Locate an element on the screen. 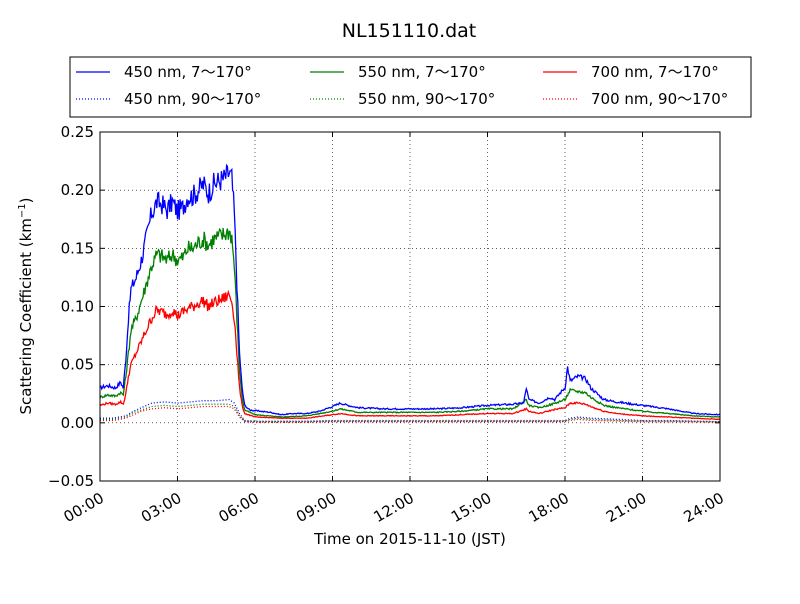 Image resolution: width=800 pixels, height=604 pixels. y-tick-label: 0.00 is located at coordinates (77, 423).